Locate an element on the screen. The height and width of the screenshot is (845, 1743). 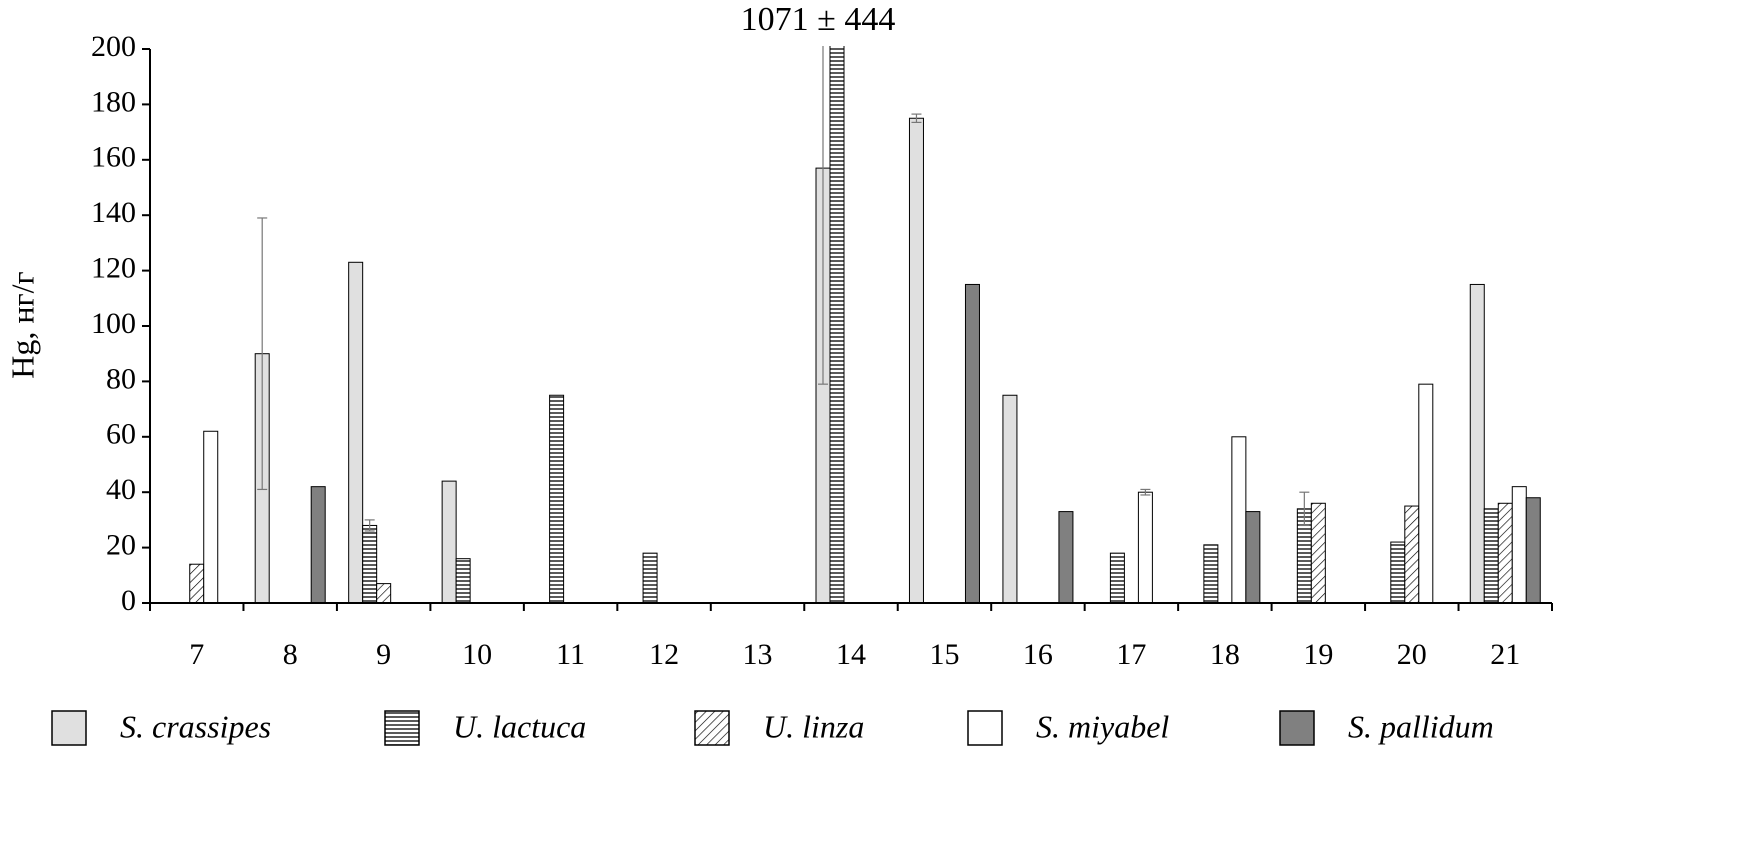
x-tick-label: 13 is located at coordinates (758, 654).